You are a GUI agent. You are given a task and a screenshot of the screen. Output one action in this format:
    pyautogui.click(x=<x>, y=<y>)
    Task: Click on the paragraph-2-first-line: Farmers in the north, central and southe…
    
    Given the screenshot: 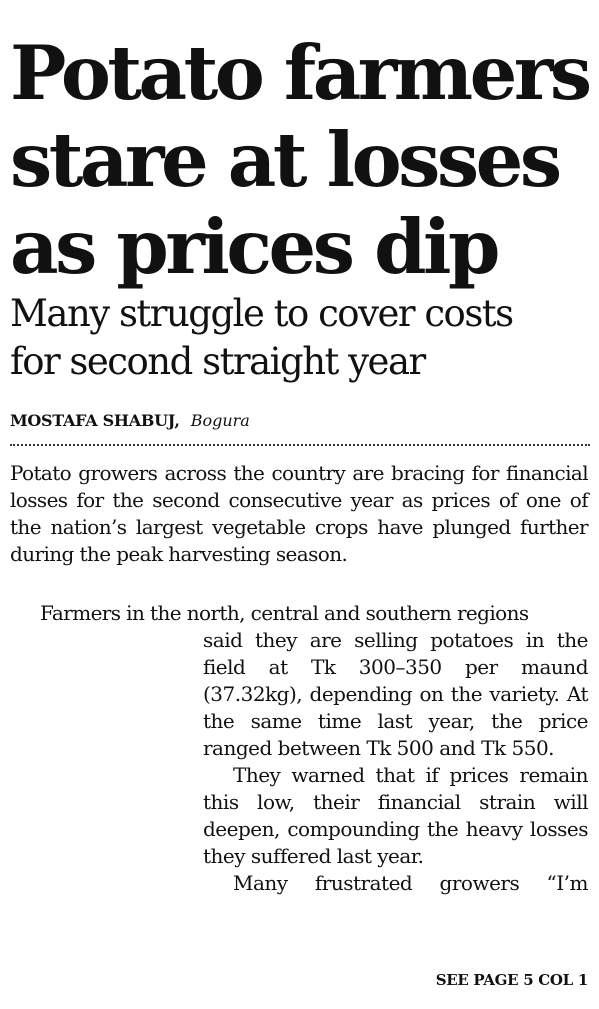 What is the action you would take?
    pyautogui.click(x=284, y=613)
    